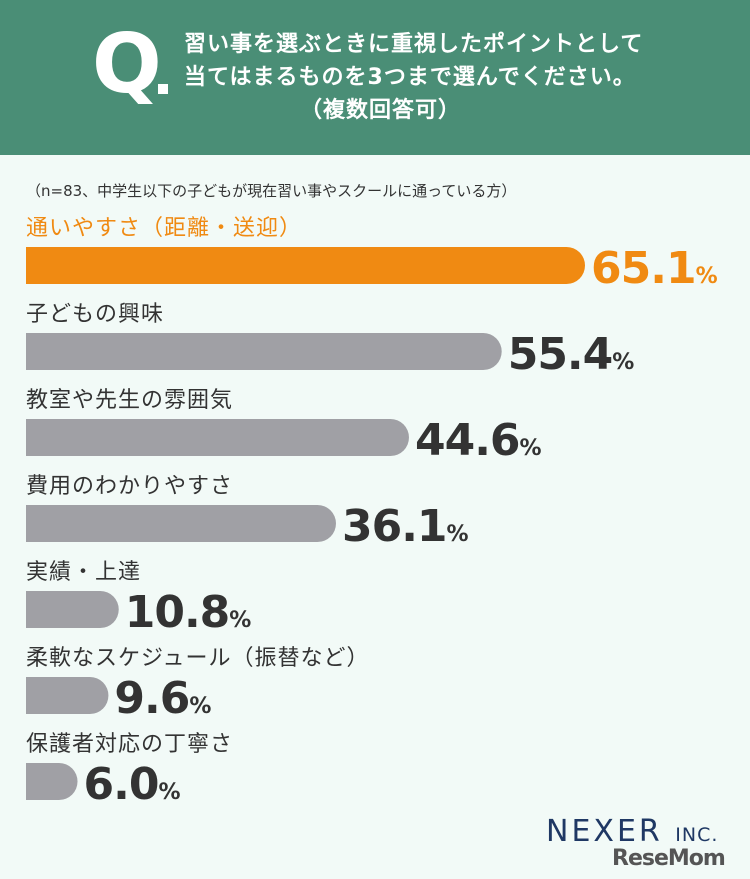 The width and height of the screenshot is (750, 879). Describe the element at coordinates (197, 658) in the screenshot. I see `category-label: 柔軟なスケジュール（振替など）` at that location.